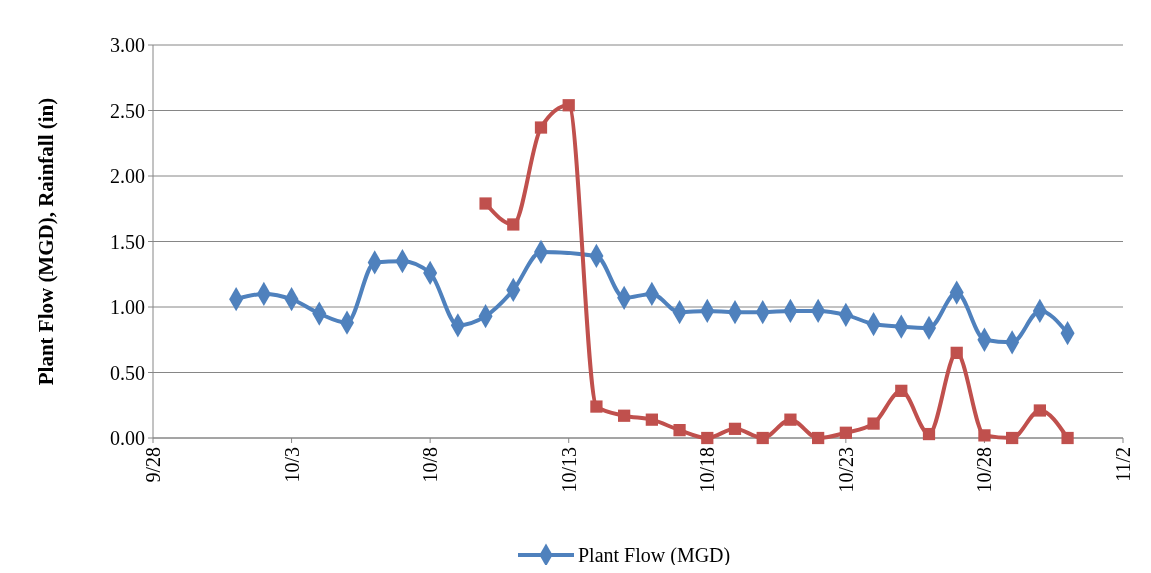  I want to click on y-axis-title: Plant Flow (MGD), Rainfall (in), so click(46, 241).